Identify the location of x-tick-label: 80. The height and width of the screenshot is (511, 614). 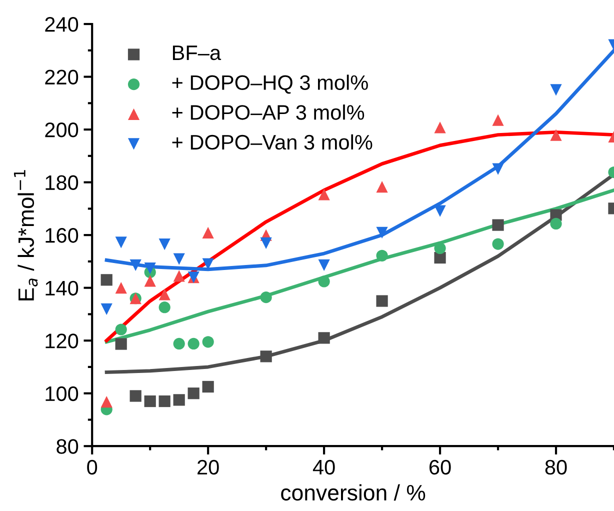
(556, 467).